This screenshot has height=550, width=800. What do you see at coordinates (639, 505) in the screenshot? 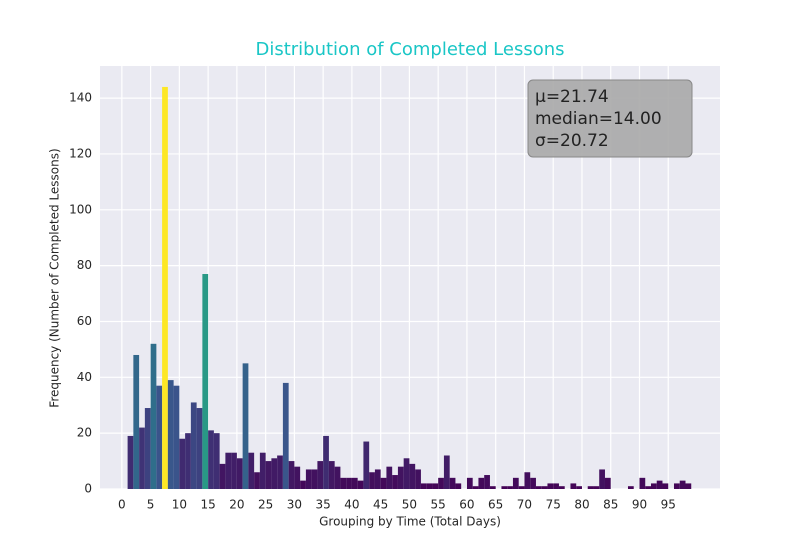
I see `x-tick-label: 90` at bounding box center [639, 505].